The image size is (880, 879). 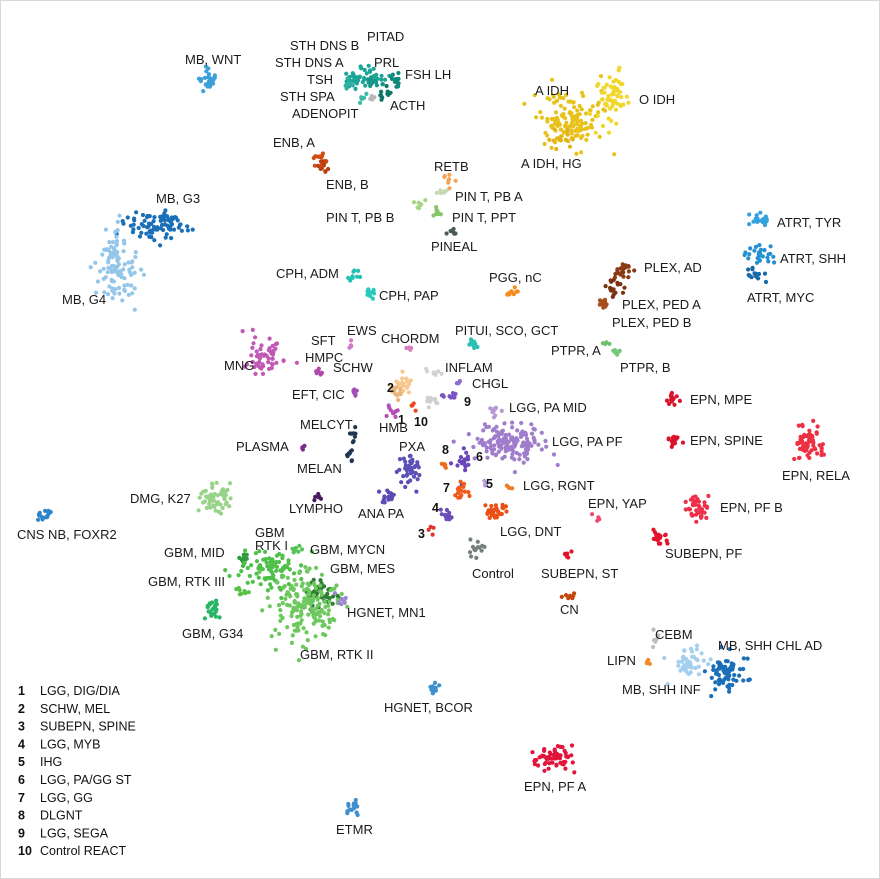 I want to click on cluster-eft-cic, so click(x=355, y=392).